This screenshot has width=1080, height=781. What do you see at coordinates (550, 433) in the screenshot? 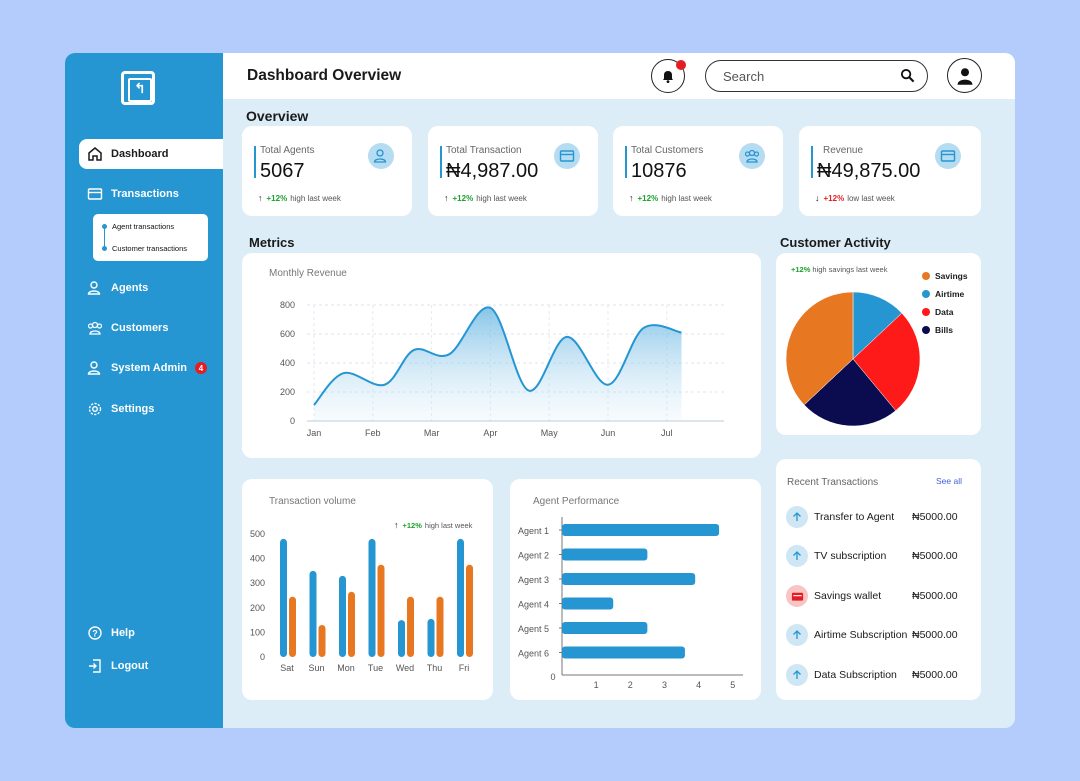
I see `x-tick-label: May` at bounding box center [550, 433].